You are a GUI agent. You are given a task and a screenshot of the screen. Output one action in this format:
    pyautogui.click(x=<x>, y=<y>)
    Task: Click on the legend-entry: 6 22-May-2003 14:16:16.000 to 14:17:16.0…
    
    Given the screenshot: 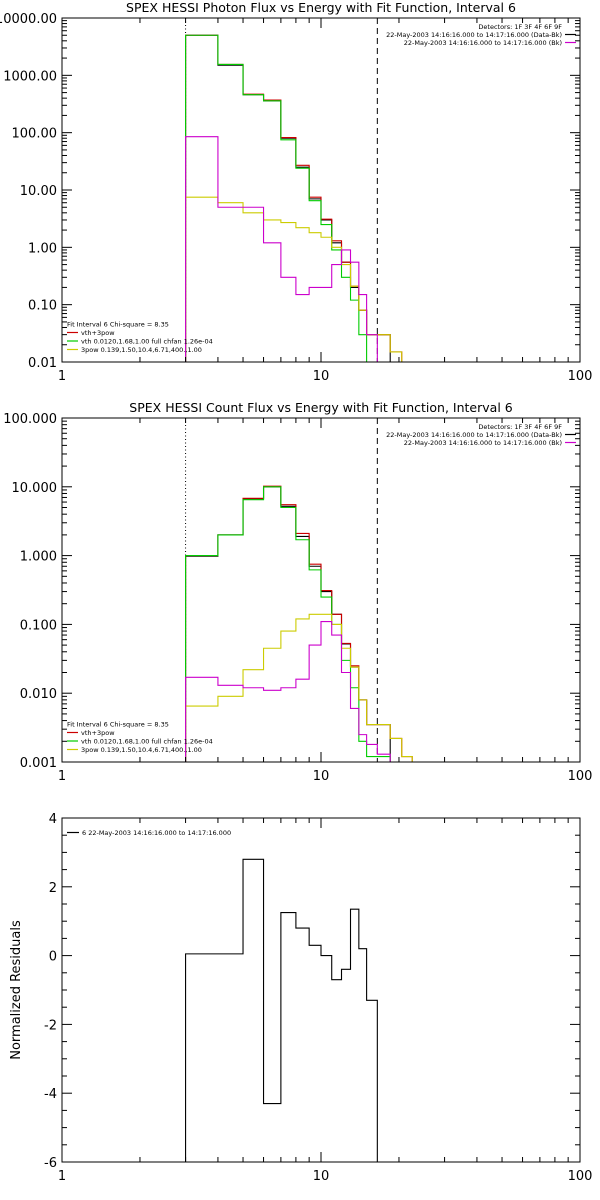 What is the action you would take?
    pyautogui.click(x=156, y=833)
    